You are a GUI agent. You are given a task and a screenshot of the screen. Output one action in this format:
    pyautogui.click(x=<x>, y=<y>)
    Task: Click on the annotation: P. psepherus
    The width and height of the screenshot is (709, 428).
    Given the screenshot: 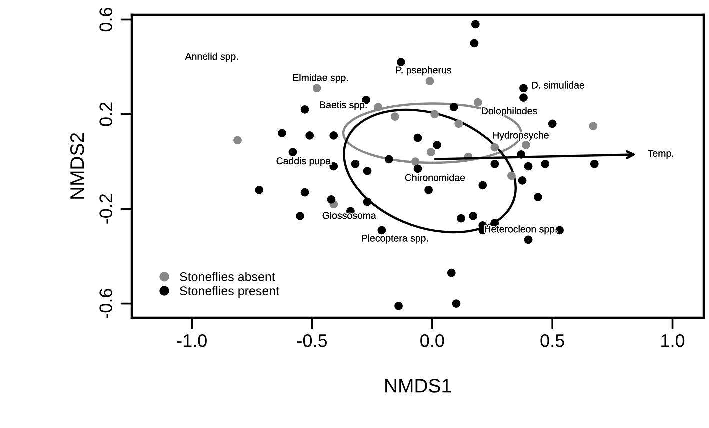 What is the action you would take?
    pyautogui.click(x=424, y=71)
    